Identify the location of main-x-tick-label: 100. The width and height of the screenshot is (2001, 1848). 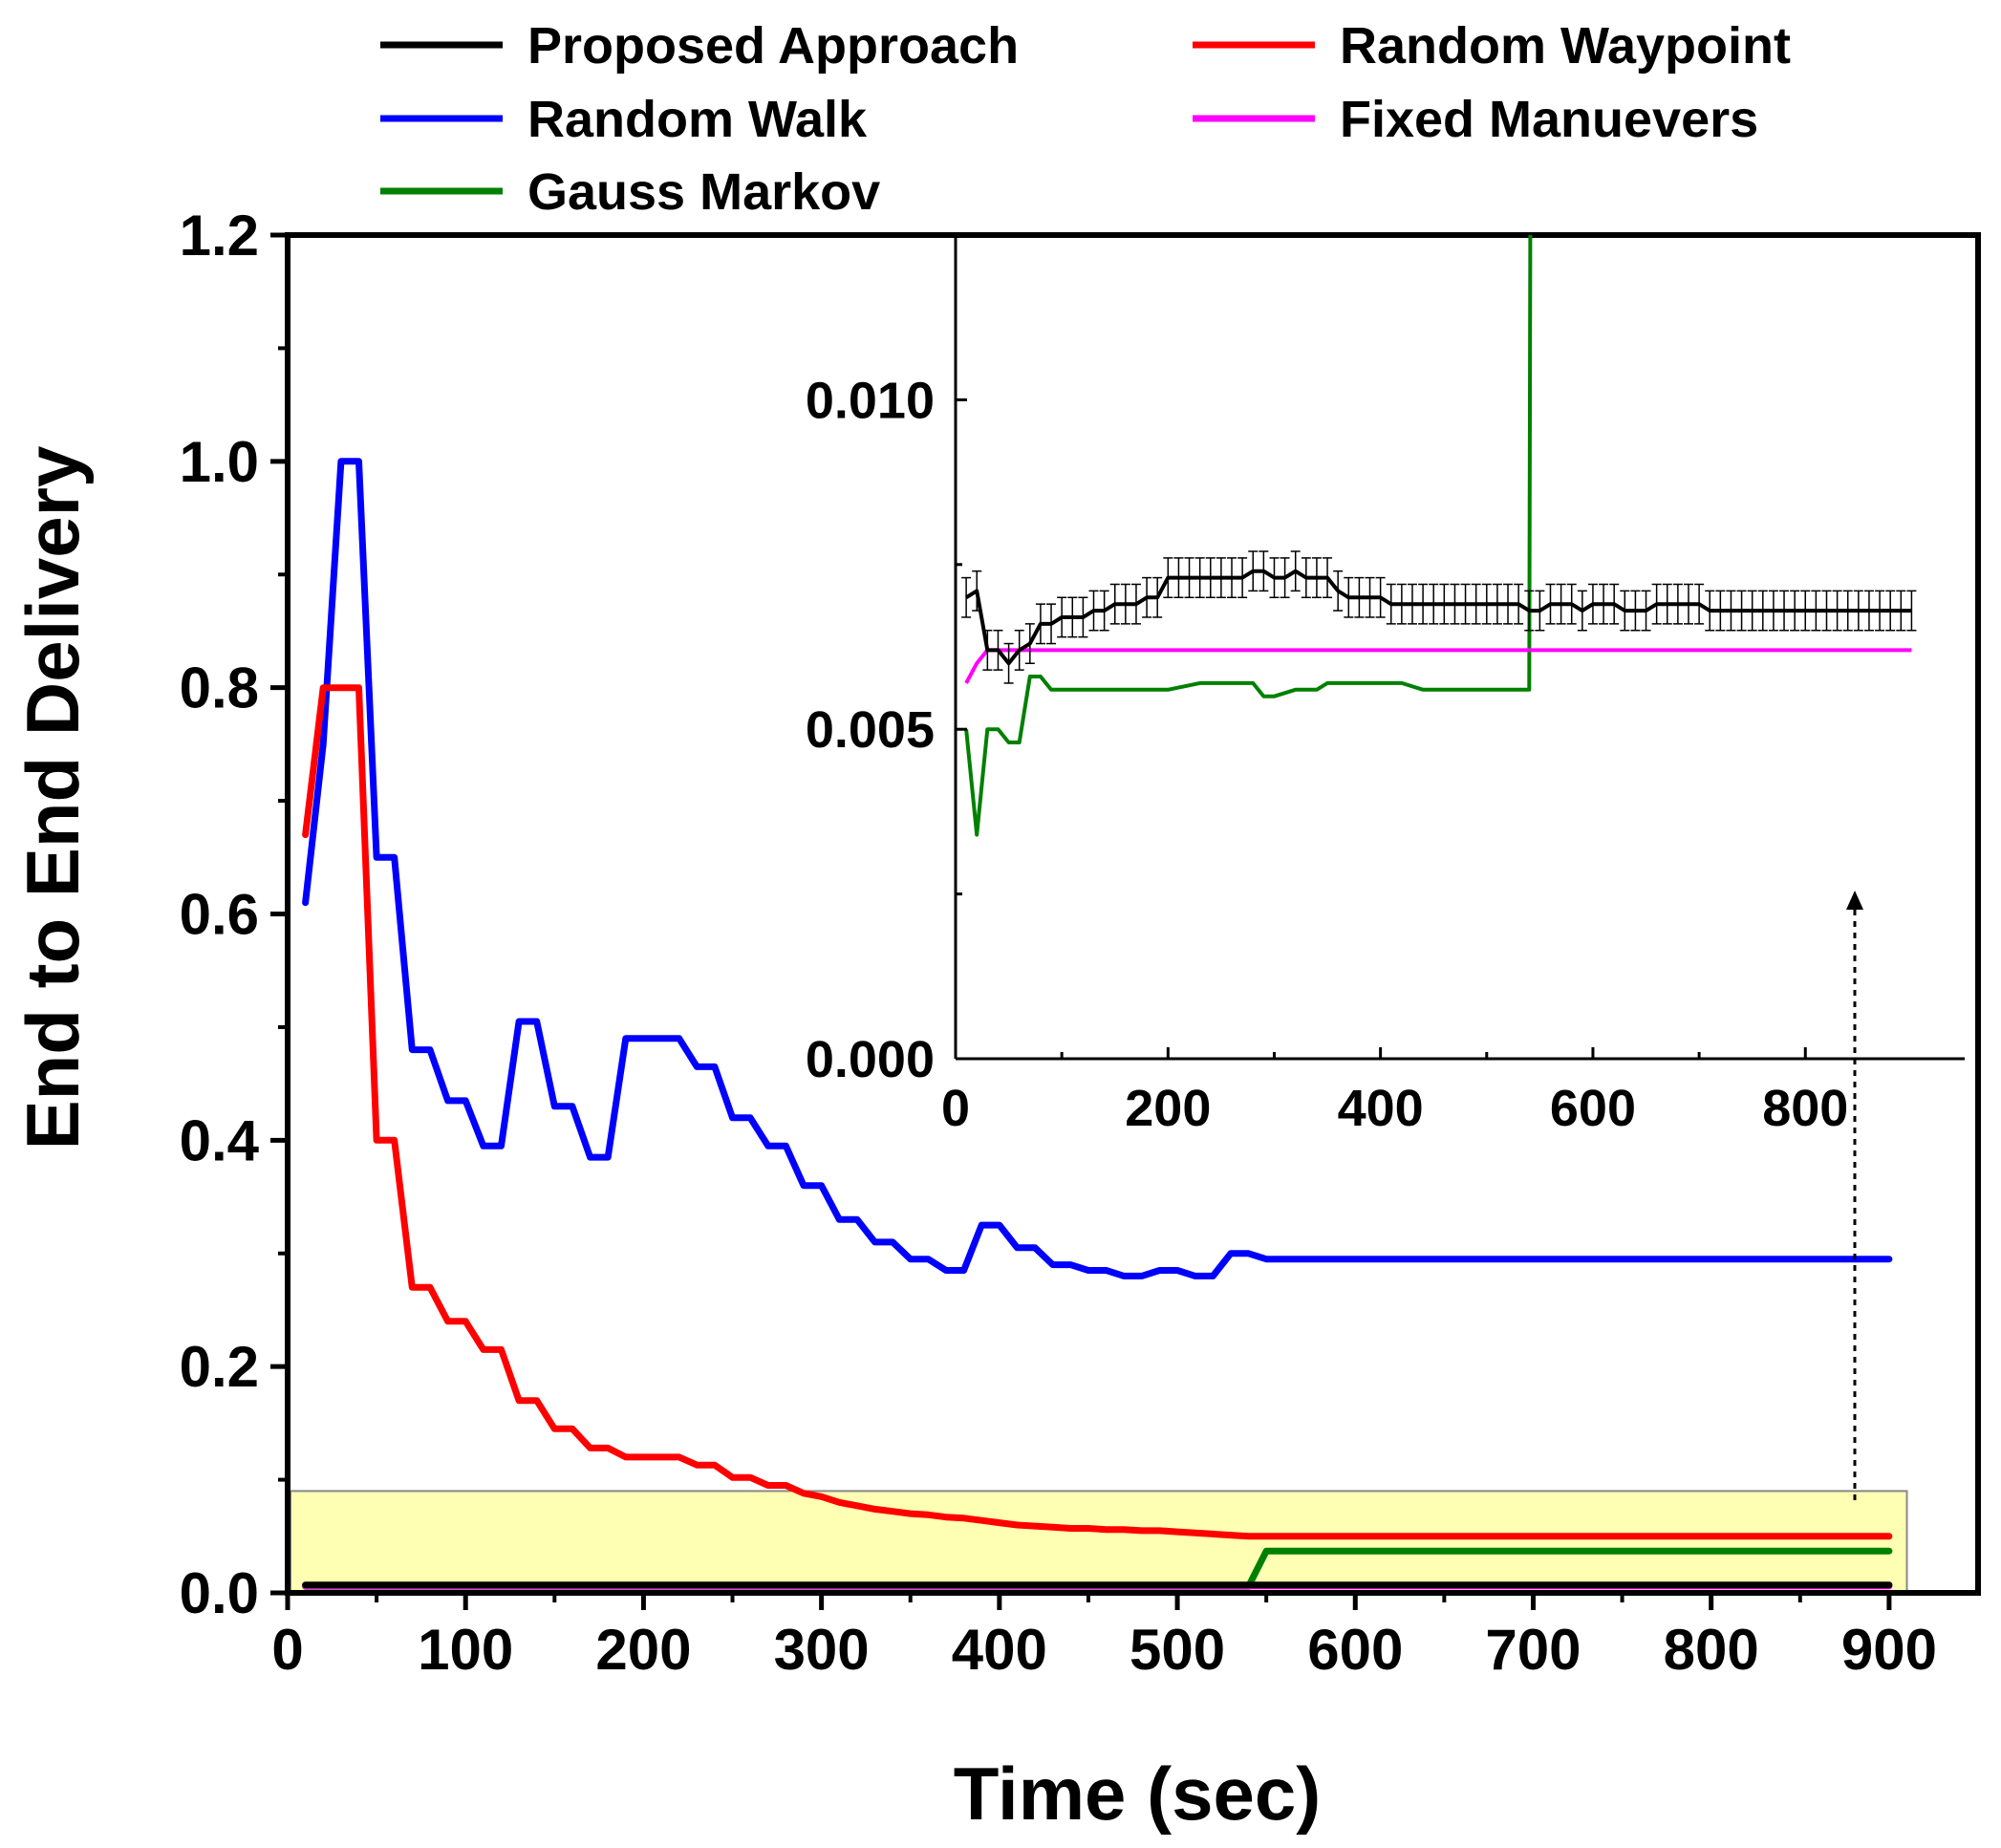
(465, 1650).